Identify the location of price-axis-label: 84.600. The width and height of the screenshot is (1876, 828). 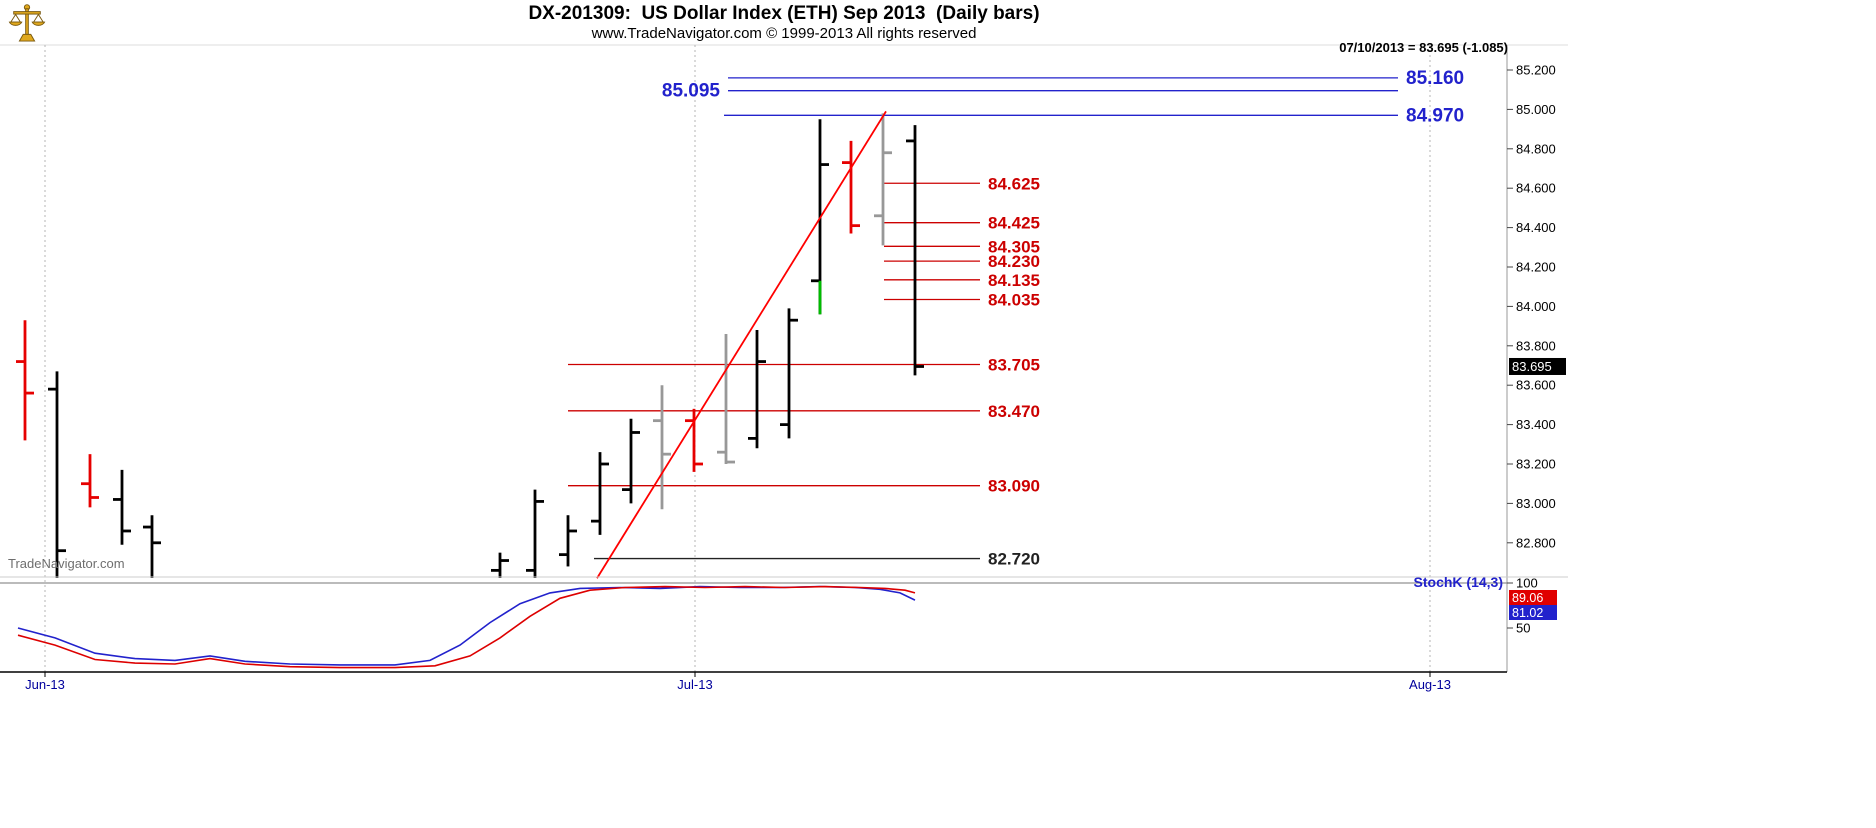
(1536, 188).